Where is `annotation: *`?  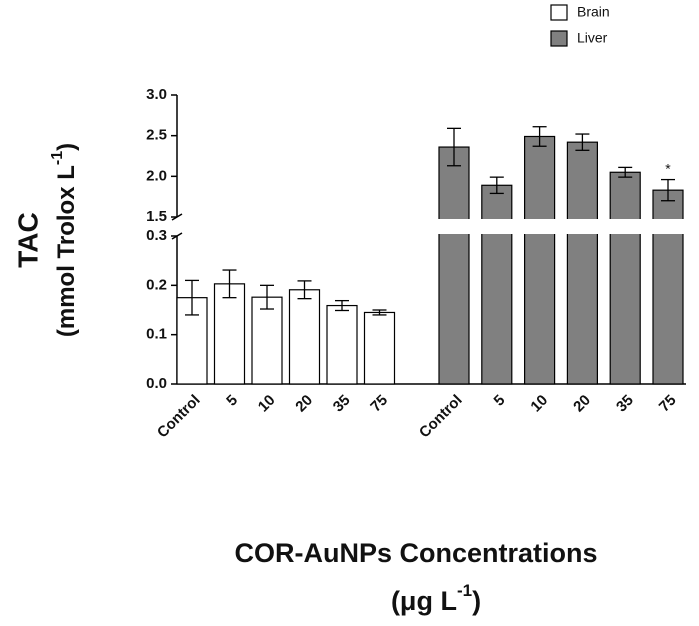
annotation: * is located at coordinates (668, 168).